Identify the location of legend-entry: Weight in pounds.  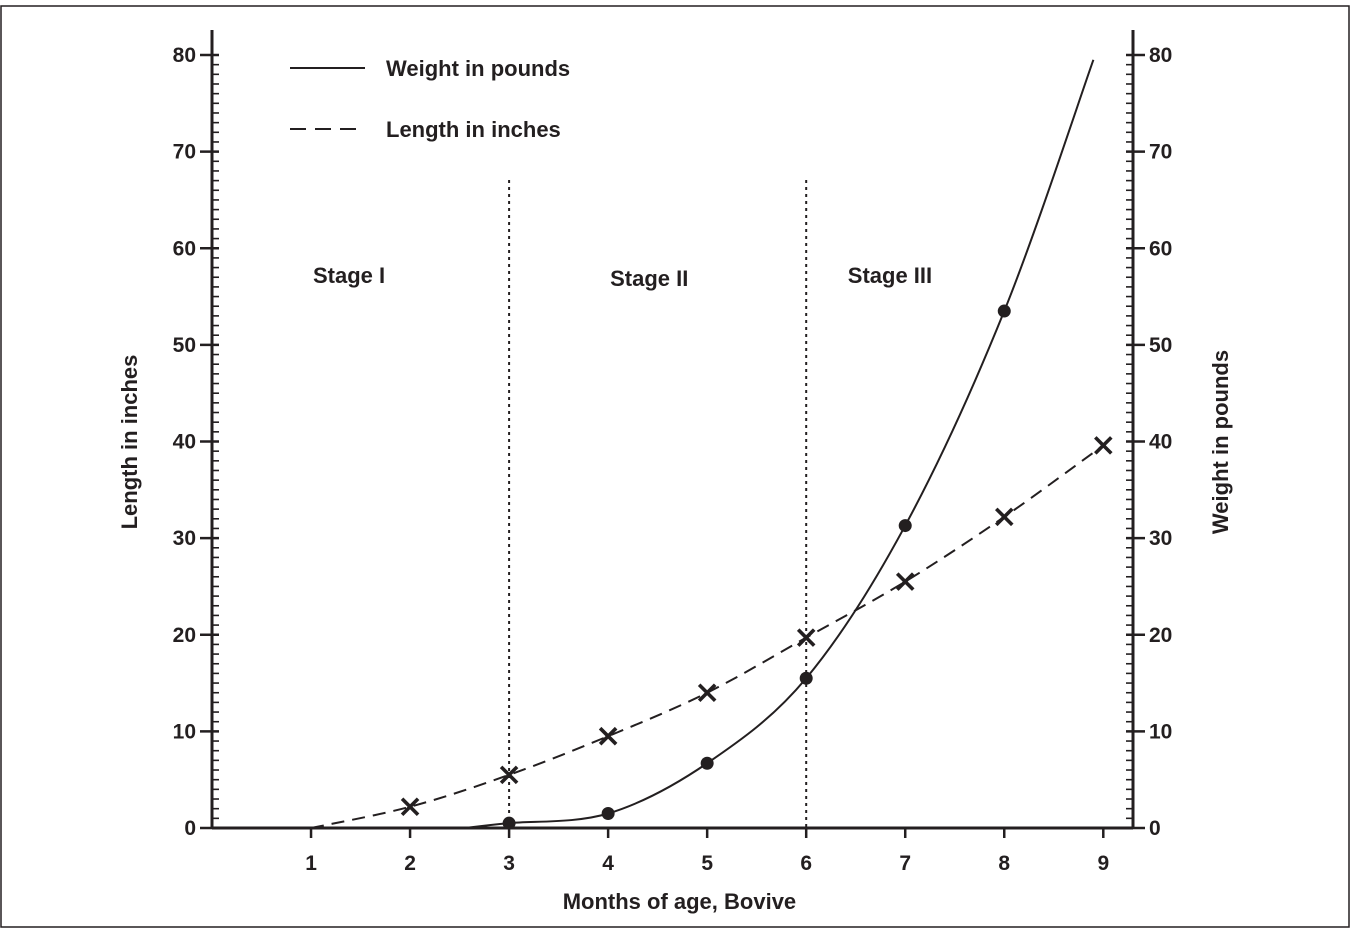
(478, 68).